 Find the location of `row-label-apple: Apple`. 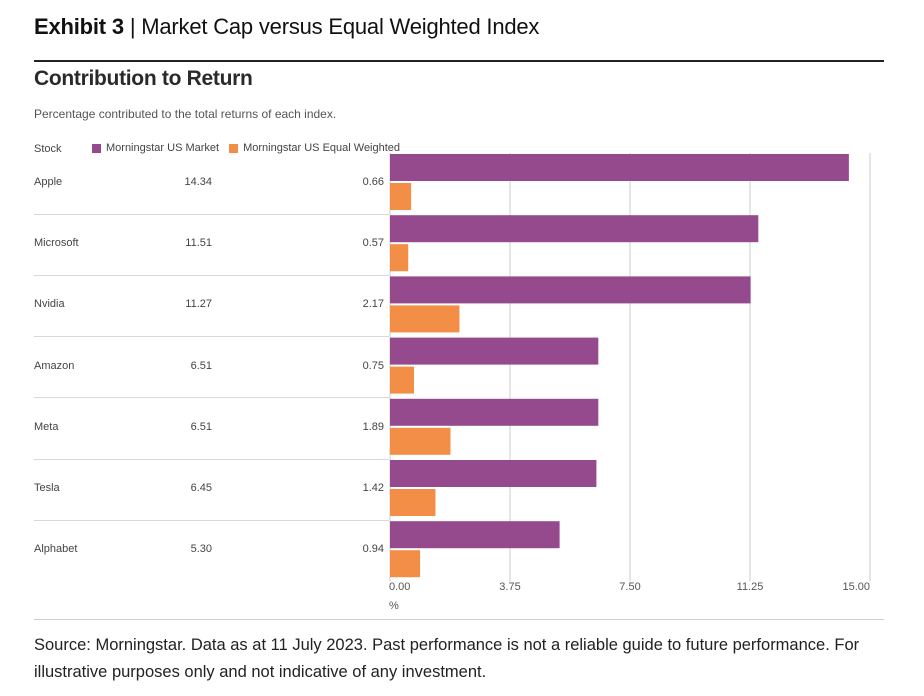

row-label-apple: Apple is located at coordinates (48, 182).